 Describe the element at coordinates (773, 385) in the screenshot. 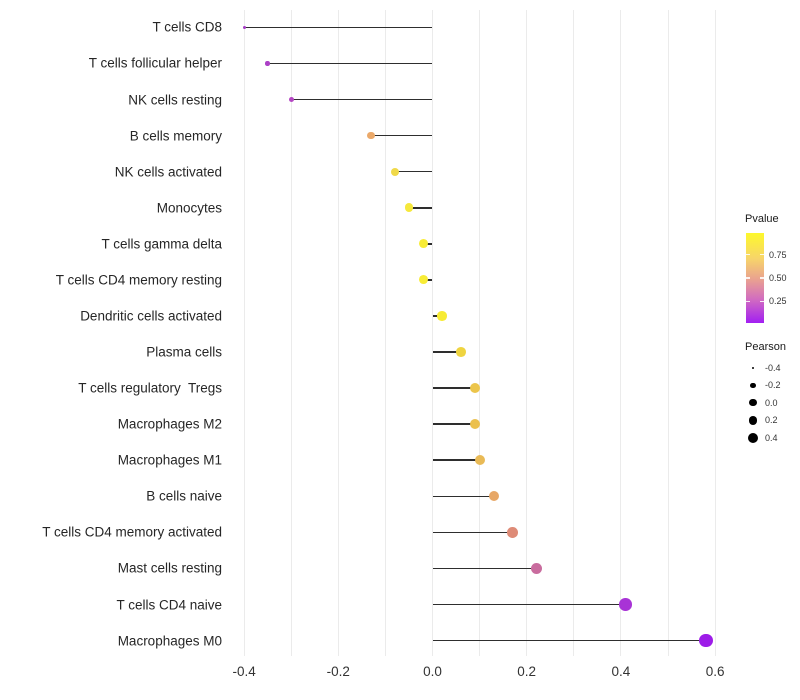

I see `pearson-legend-label: -0.2` at that location.